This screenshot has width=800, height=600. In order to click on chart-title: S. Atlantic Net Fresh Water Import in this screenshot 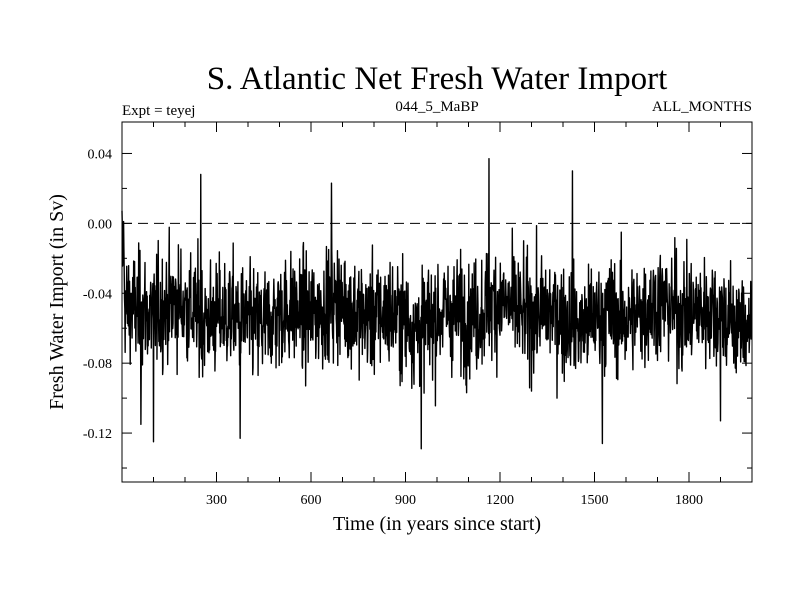, I will do `click(437, 79)`.